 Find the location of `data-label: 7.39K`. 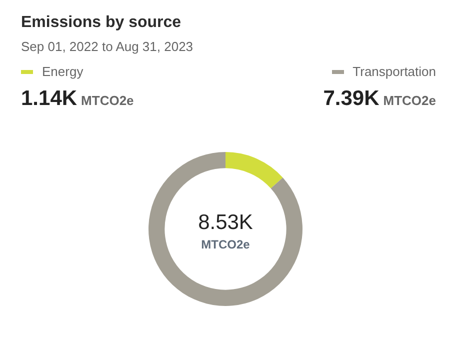

data-label: 7.39K is located at coordinates (351, 98).